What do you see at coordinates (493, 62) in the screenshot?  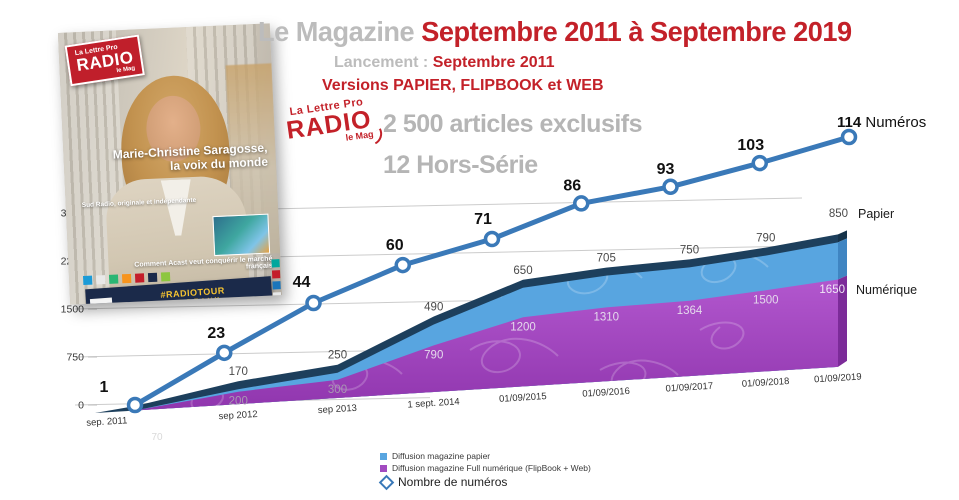 I see `launch-value: Septembre 2011` at bounding box center [493, 62].